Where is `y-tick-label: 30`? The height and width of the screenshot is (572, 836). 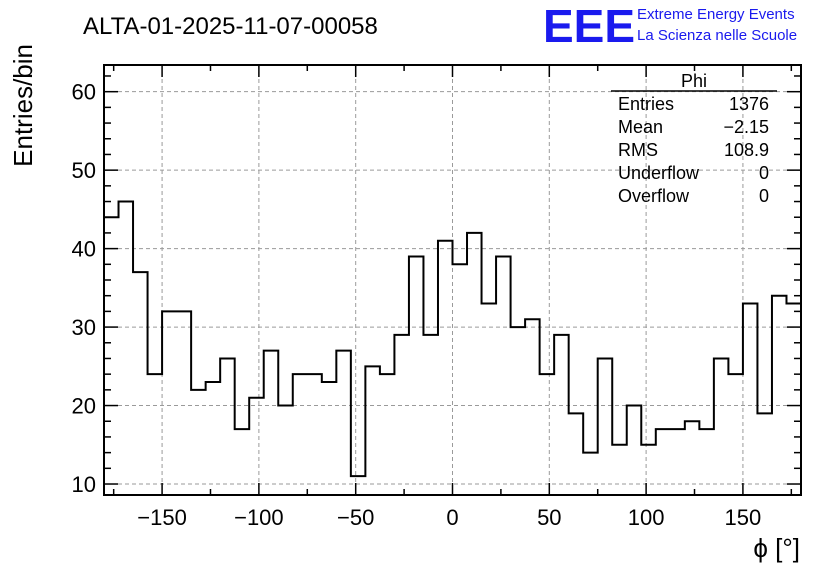
y-tick-label: 30 is located at coordinates (84, 327).